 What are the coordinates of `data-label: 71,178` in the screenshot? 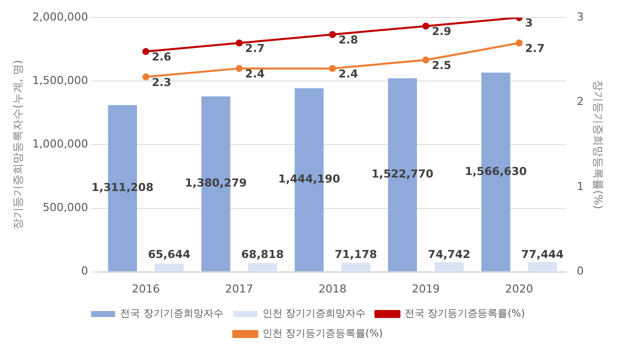 It's located at (356, 255).